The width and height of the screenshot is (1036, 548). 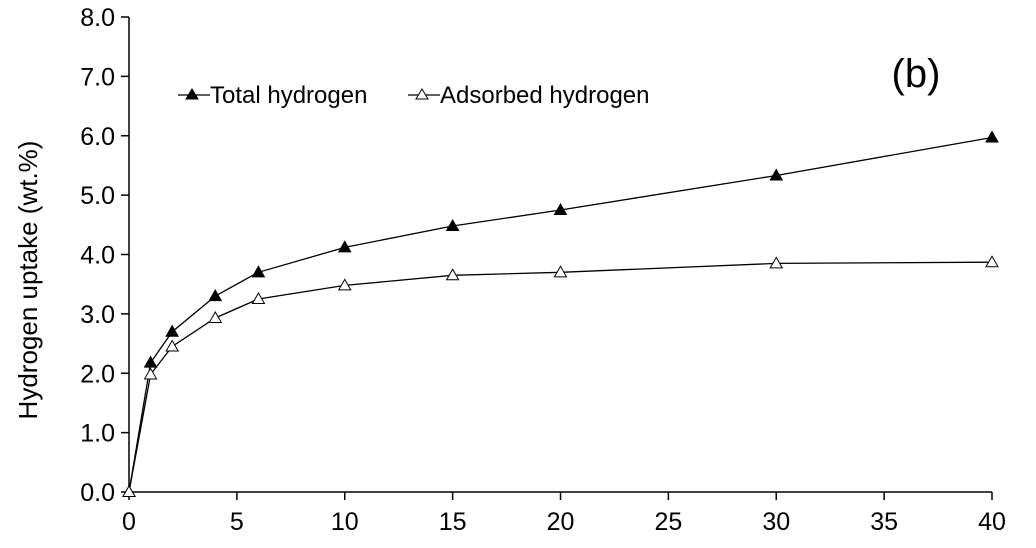 What do you see at coordinates (97, 196) in the screenshot?
I see `y-tick-label: 5.0` at bounding box center [97, 196].